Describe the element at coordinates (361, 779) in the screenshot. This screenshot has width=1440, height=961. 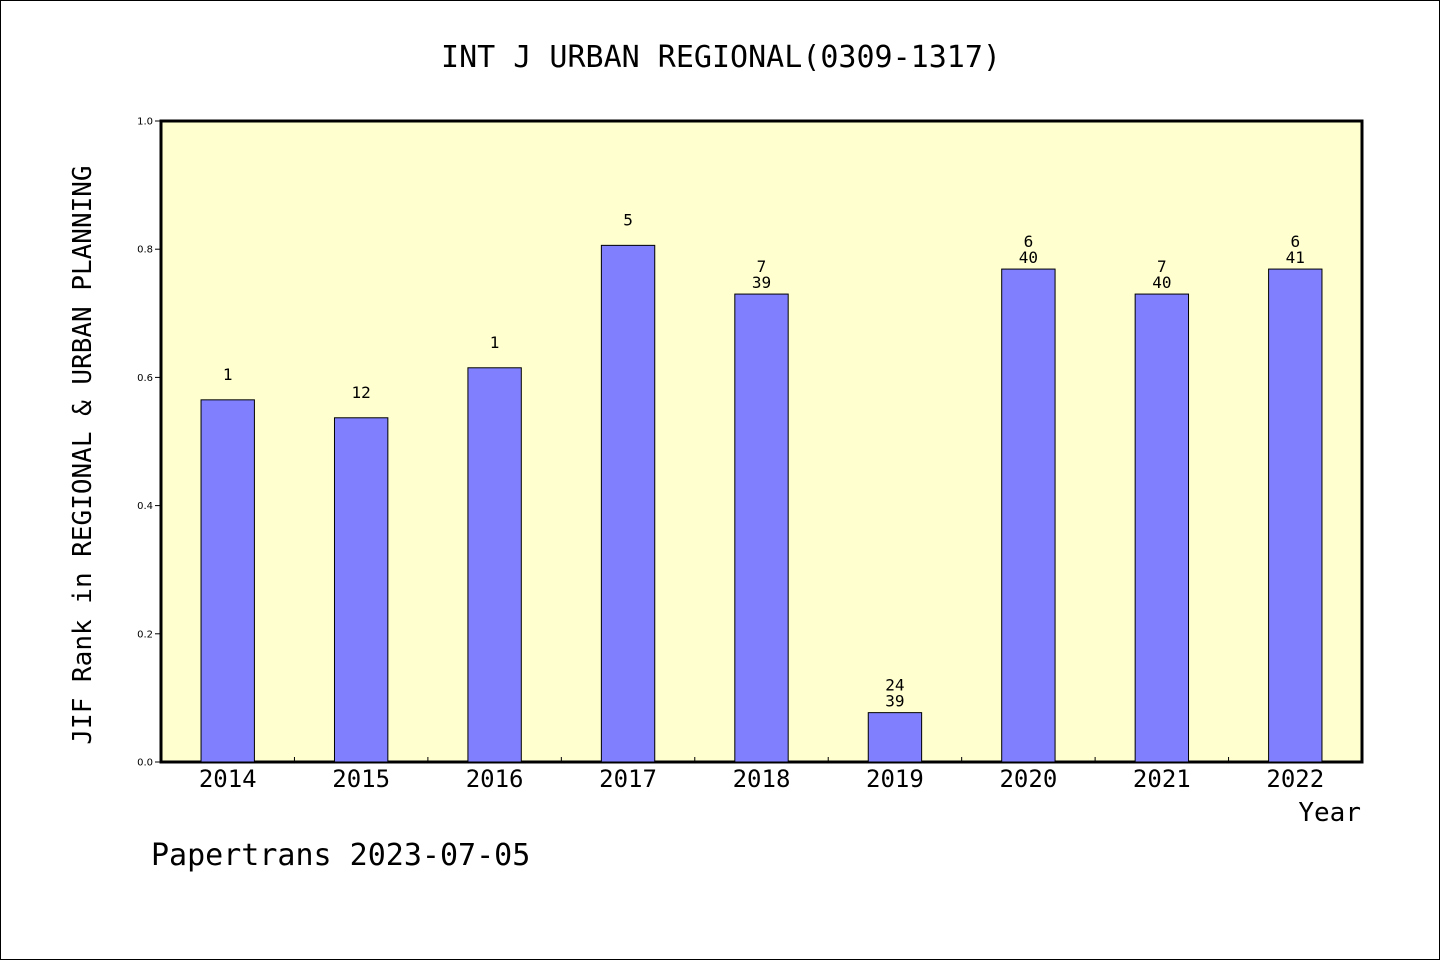
I see `x-tick-label: 2015` at that location.